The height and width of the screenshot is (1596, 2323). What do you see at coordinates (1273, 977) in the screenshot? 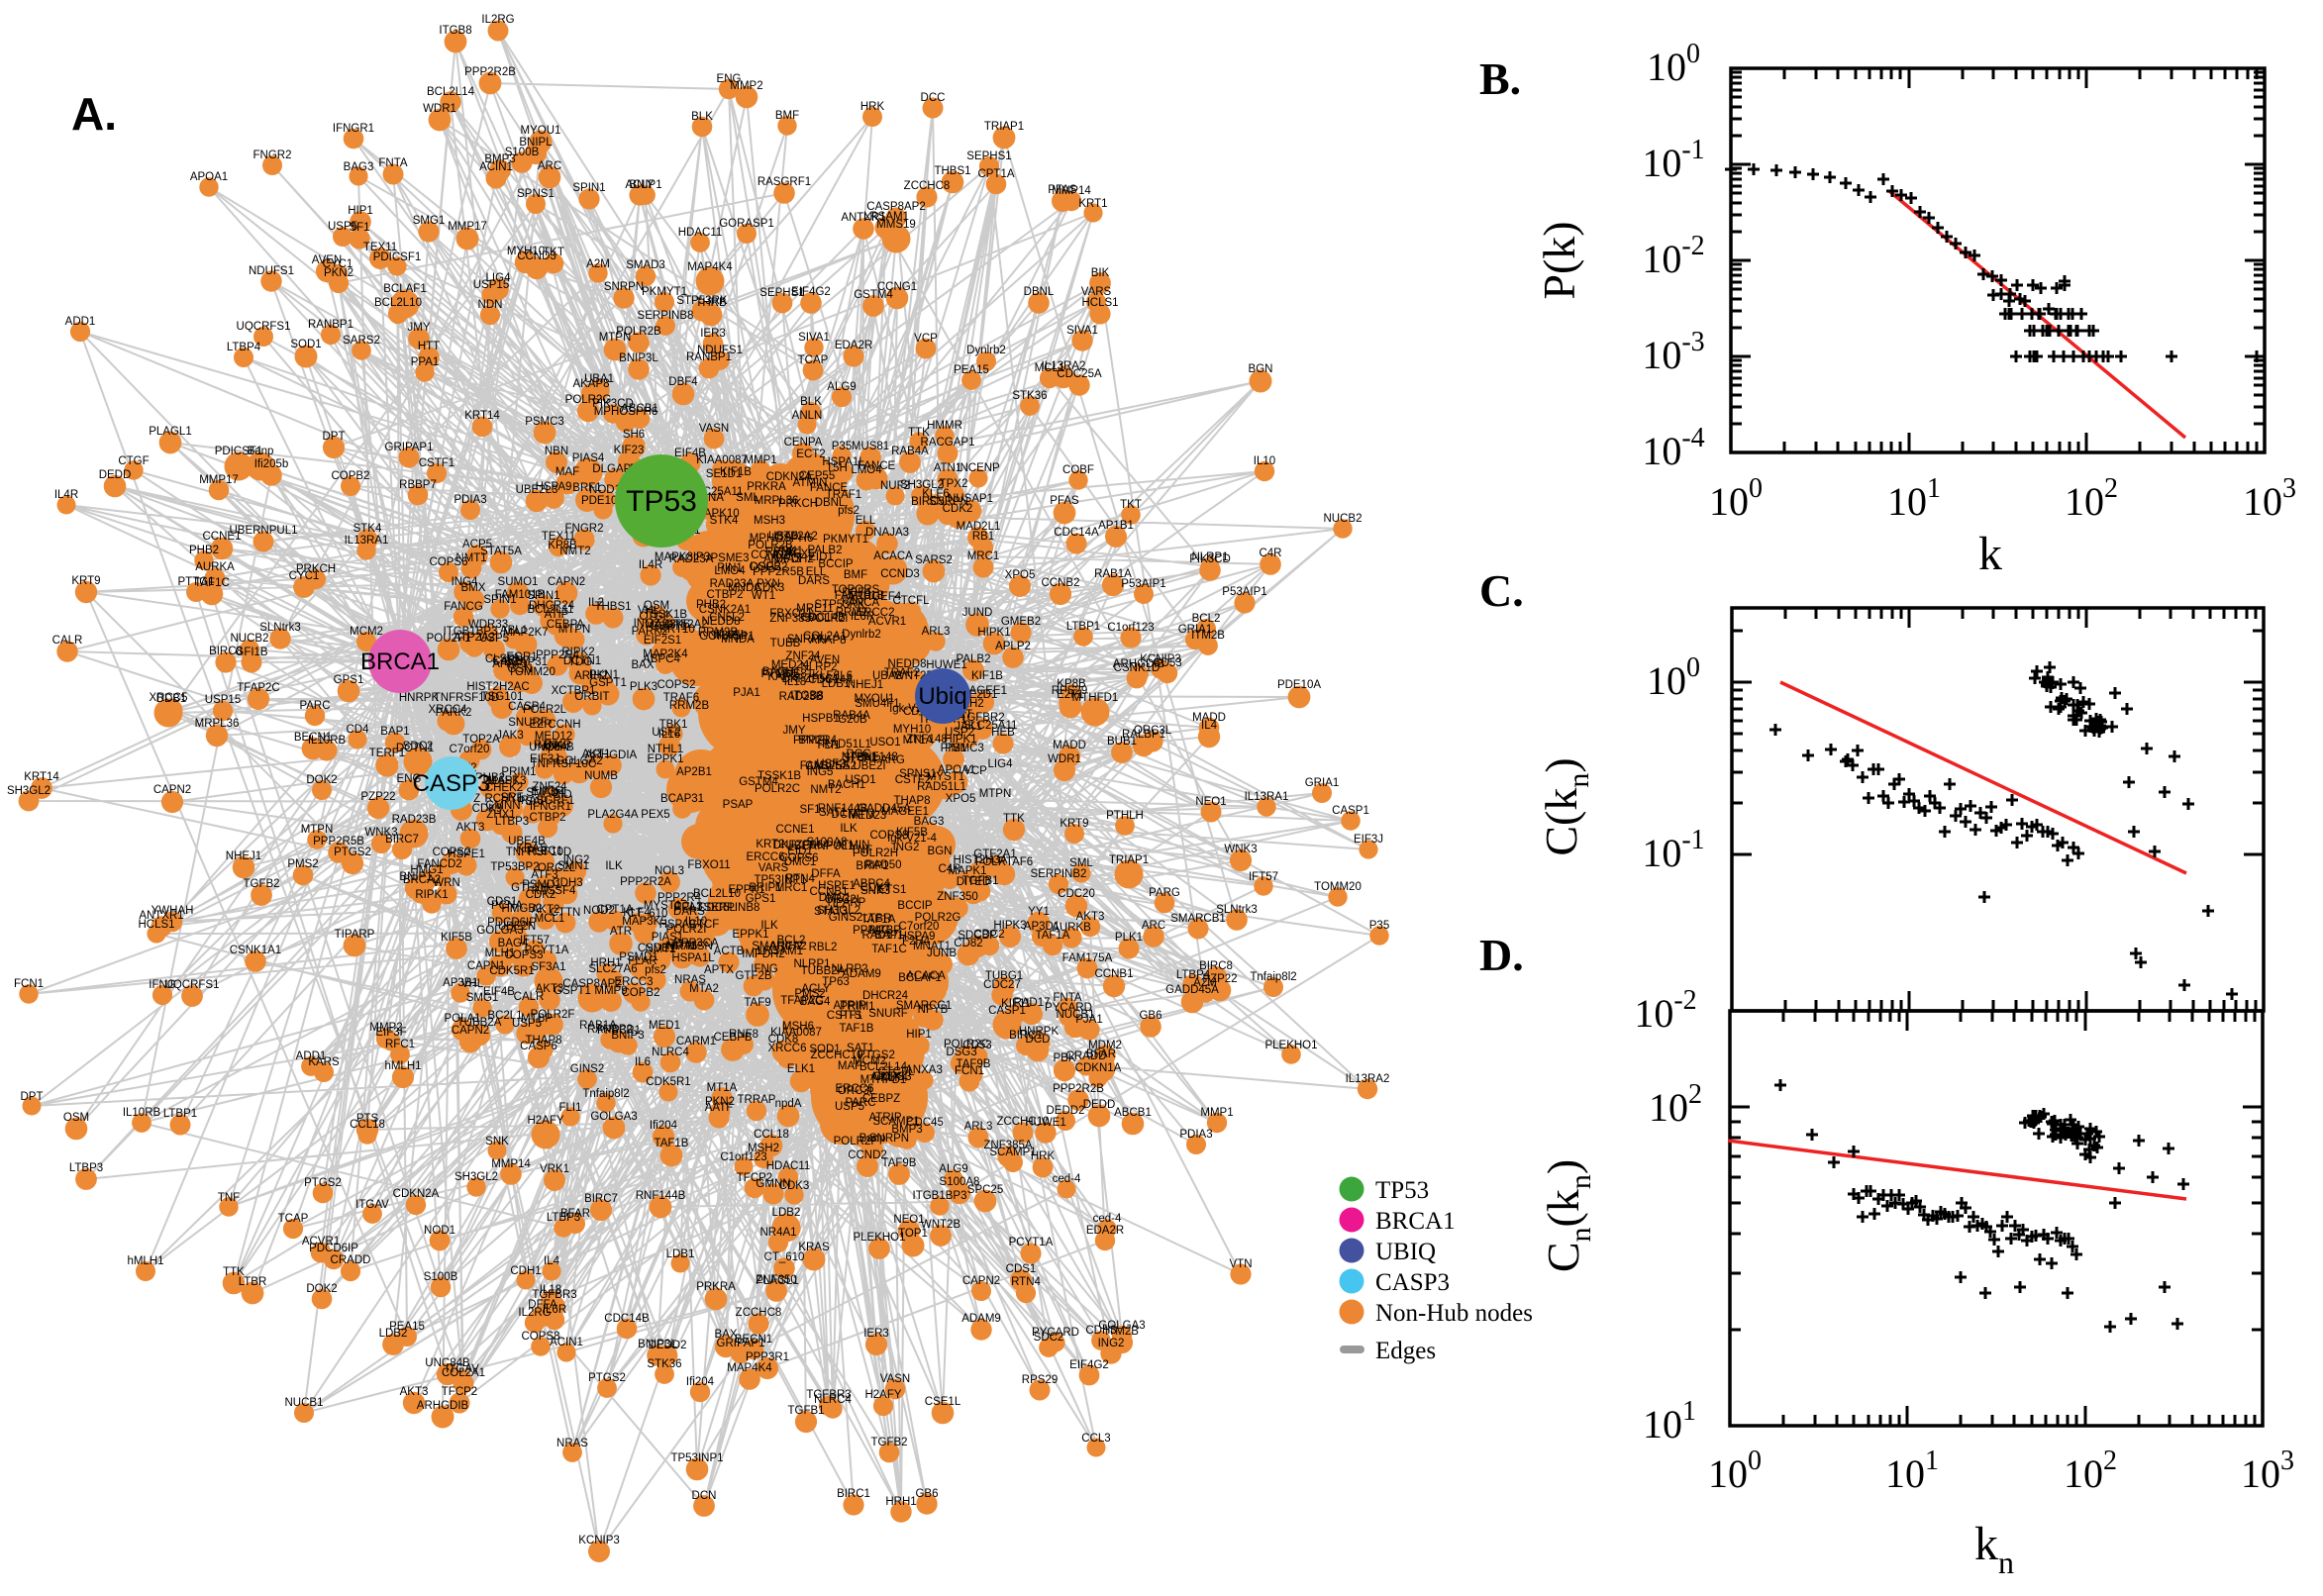
I see `svg-text: Tnfaip8l2` at bounding box center [1273, 977].